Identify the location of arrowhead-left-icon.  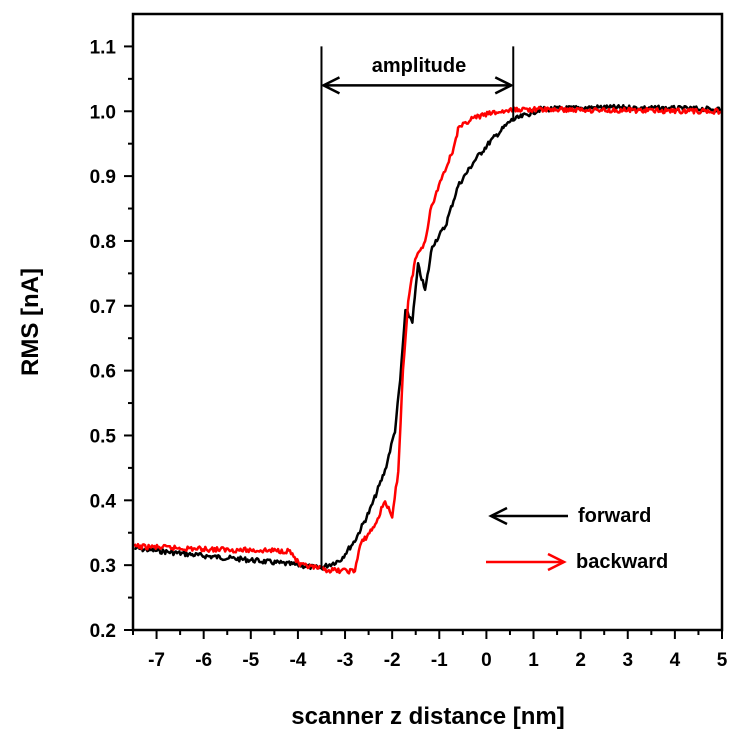
(330, 85).